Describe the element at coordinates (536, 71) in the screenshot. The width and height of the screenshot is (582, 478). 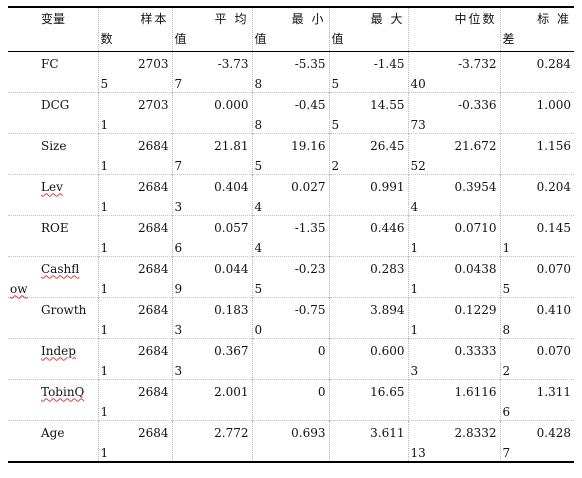
I see `value-cell: 0.284` at that location.